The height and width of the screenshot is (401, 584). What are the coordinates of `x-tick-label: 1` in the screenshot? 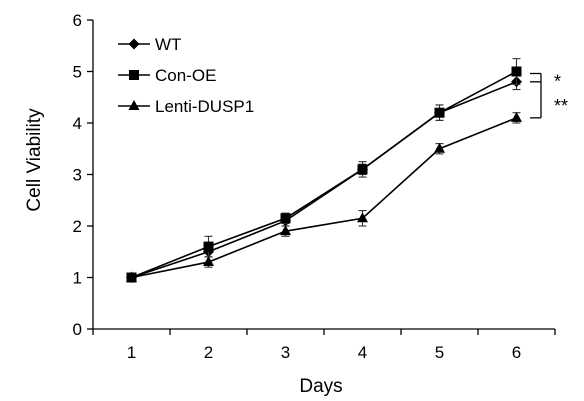 It's located at (131, 352).